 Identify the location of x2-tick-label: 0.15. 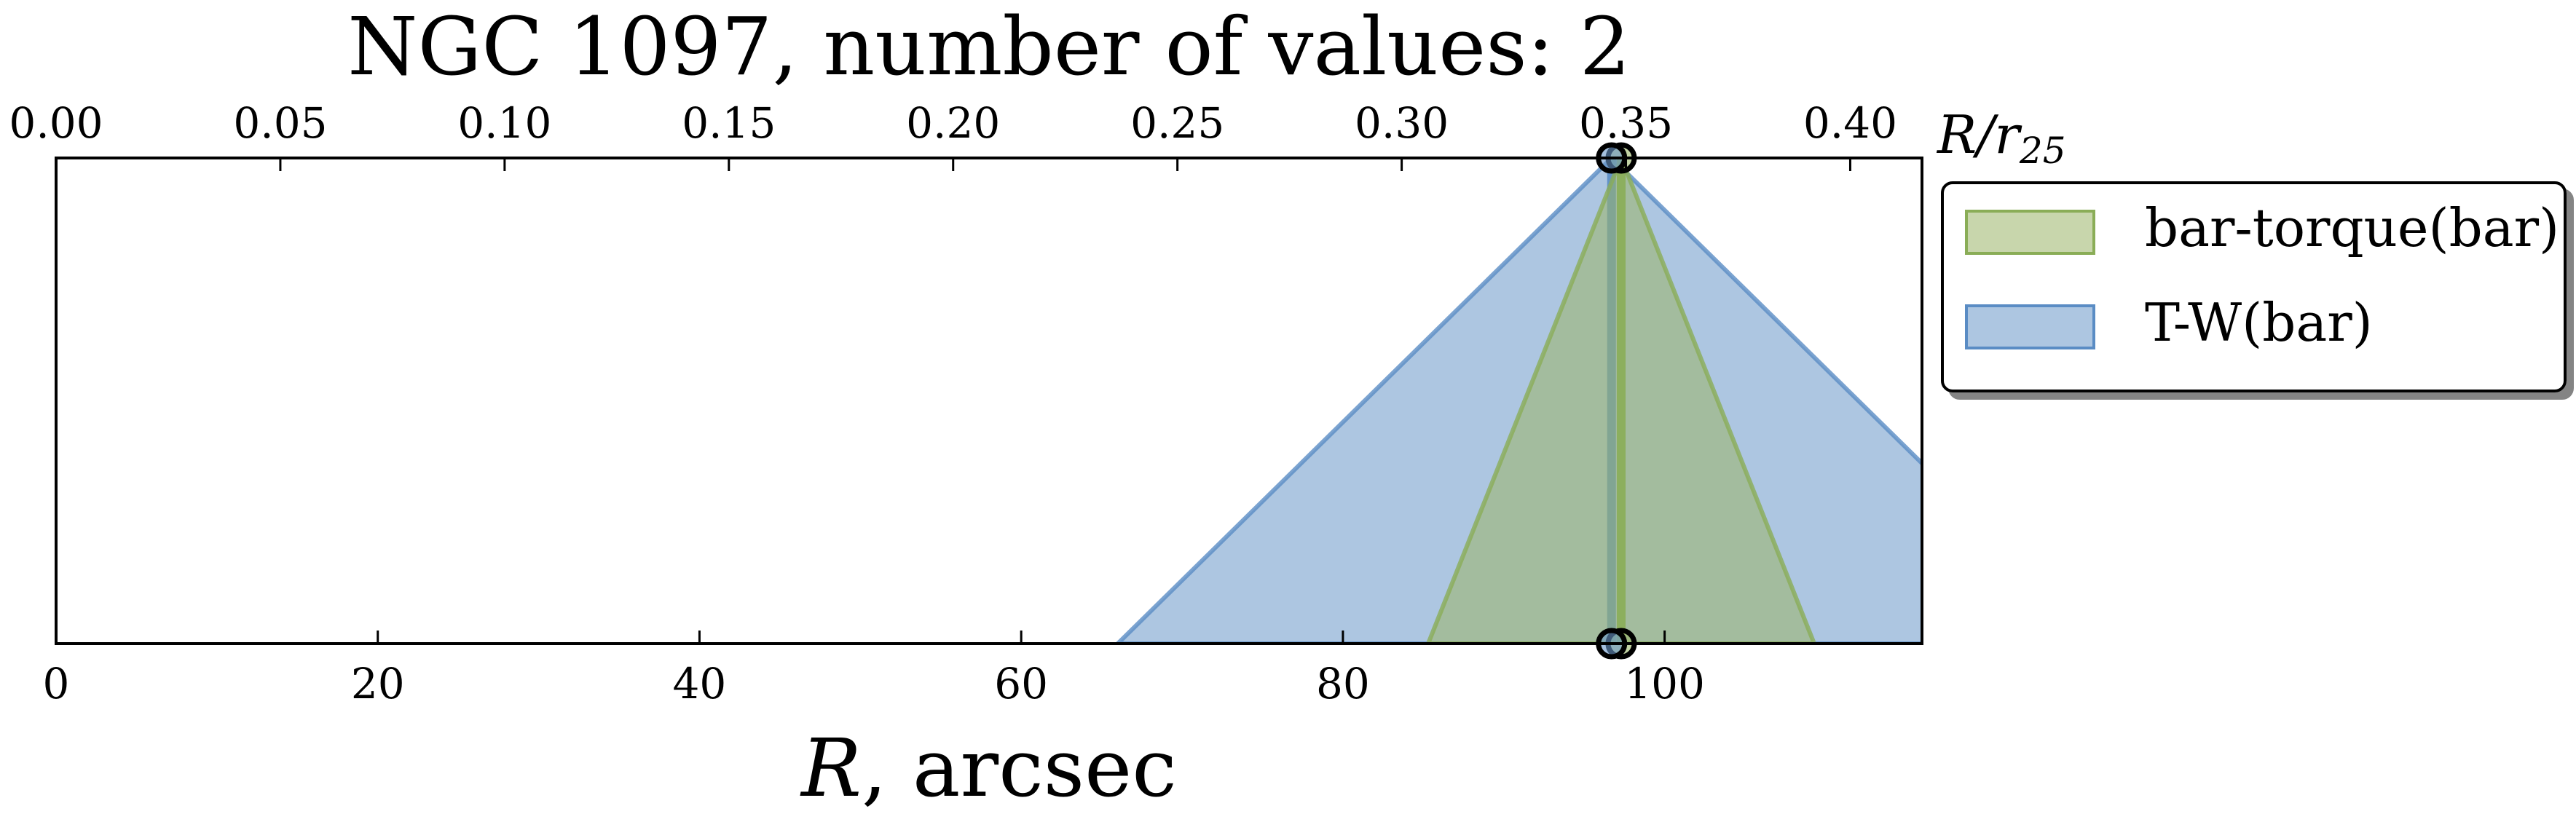
(729, 123).